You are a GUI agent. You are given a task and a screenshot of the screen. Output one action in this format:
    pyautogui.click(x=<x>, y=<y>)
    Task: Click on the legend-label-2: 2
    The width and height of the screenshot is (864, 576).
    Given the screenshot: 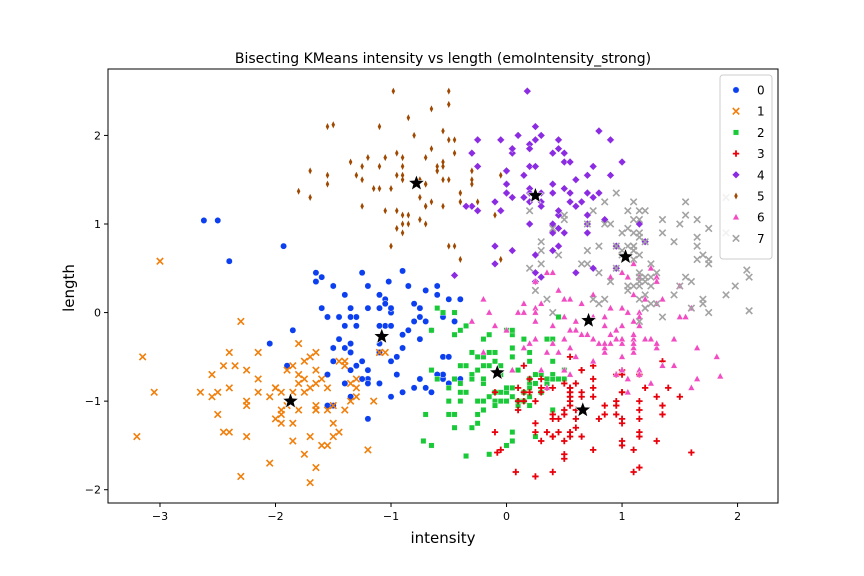 What is the action you would take?
    pyautogui.click(x=761, y=133)
    